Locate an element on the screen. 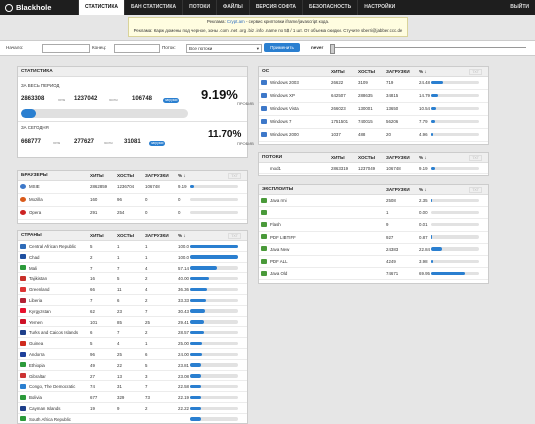  browsers-col-hits: ХИТЫ is located at coordinates (97, 175).